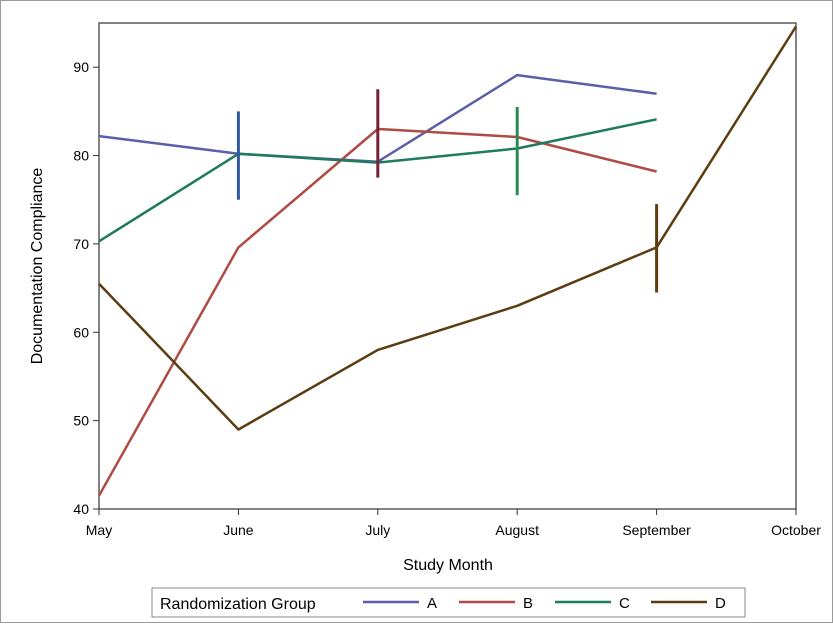 This screenshot has width=833, height=627. I want to click on x-tick-label: August, so click(517, 530).